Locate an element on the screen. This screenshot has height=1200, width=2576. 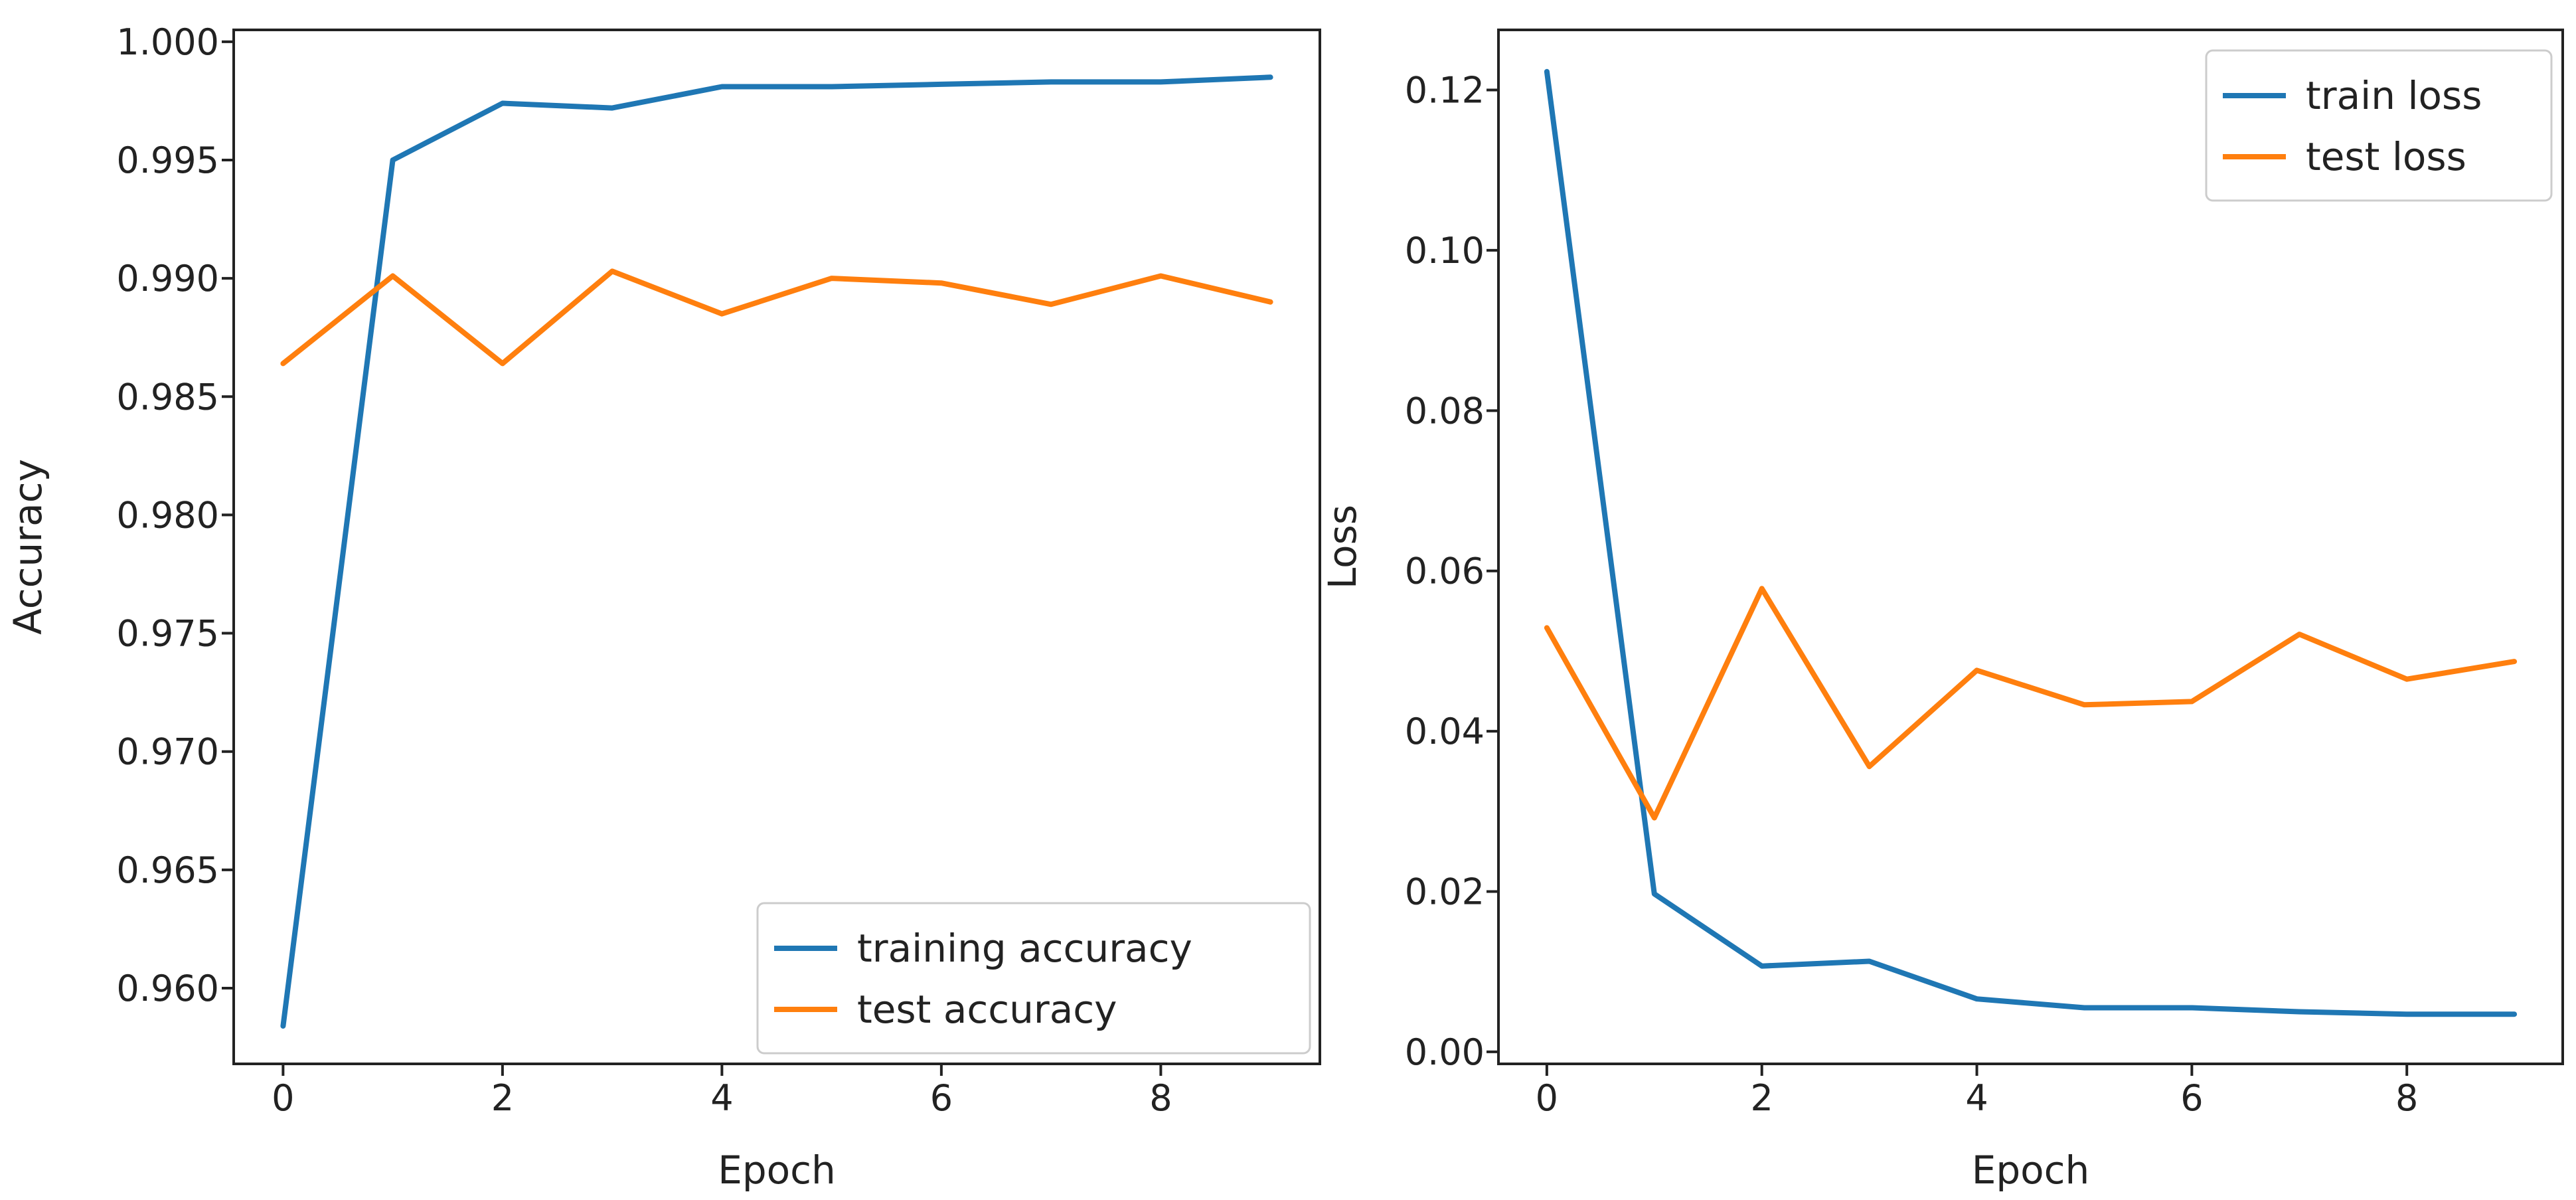
accuracy-y-tick-label: 1.000 is located at coordinates (167, 42).